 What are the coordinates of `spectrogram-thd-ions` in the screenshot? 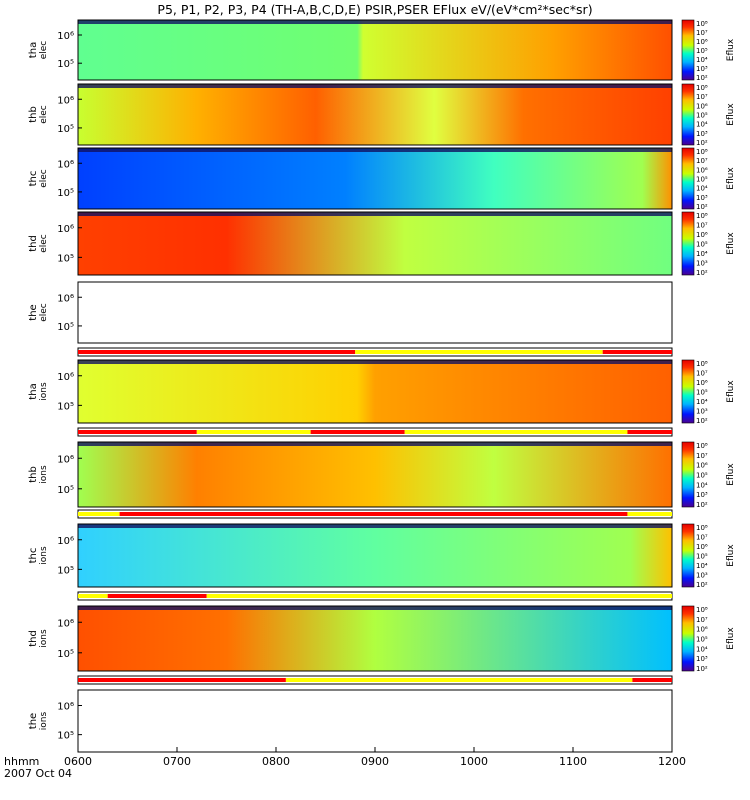 It's located at (375, 638).